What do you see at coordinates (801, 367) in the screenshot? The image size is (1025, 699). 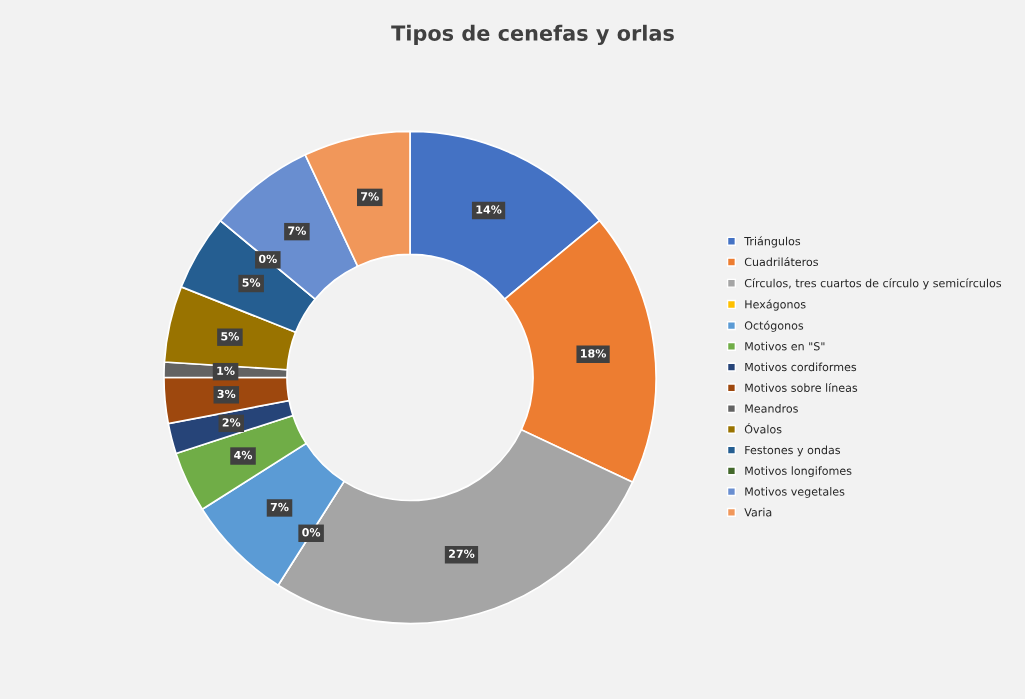 I see `legend-label: Motivos cordiformes` at bounding box center [801, 367].